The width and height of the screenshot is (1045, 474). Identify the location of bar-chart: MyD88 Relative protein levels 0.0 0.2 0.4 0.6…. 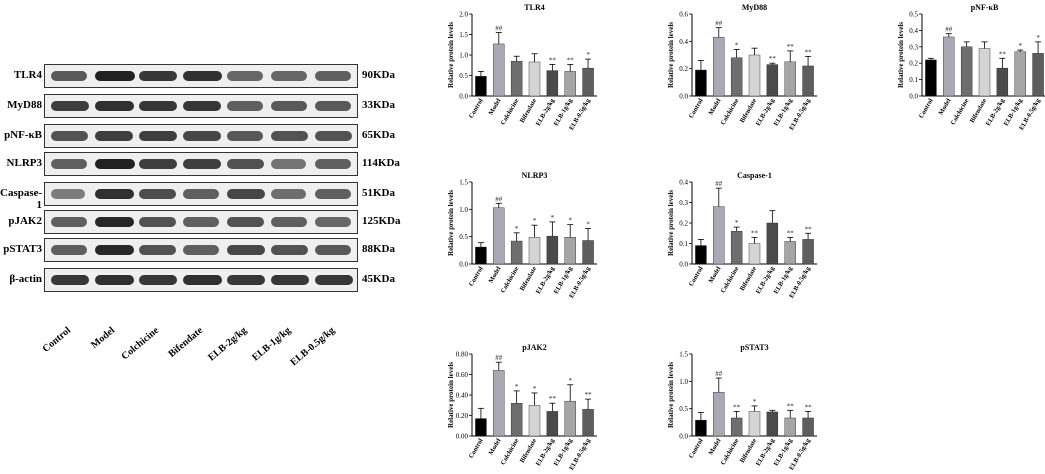
(742, 67).